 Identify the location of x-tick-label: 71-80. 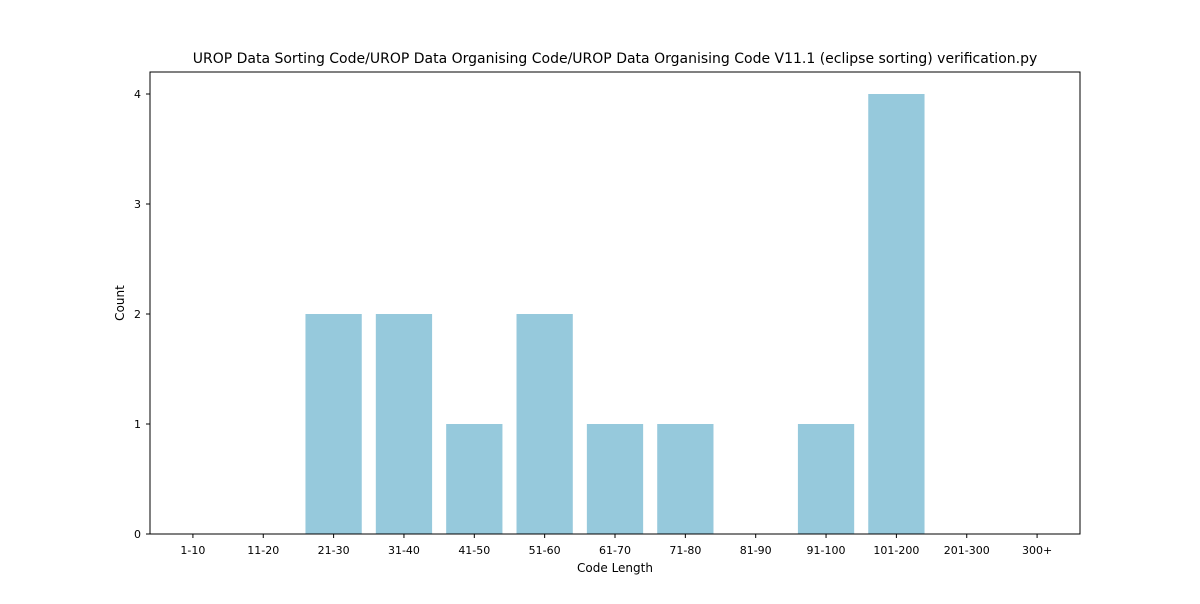
(685, 550).